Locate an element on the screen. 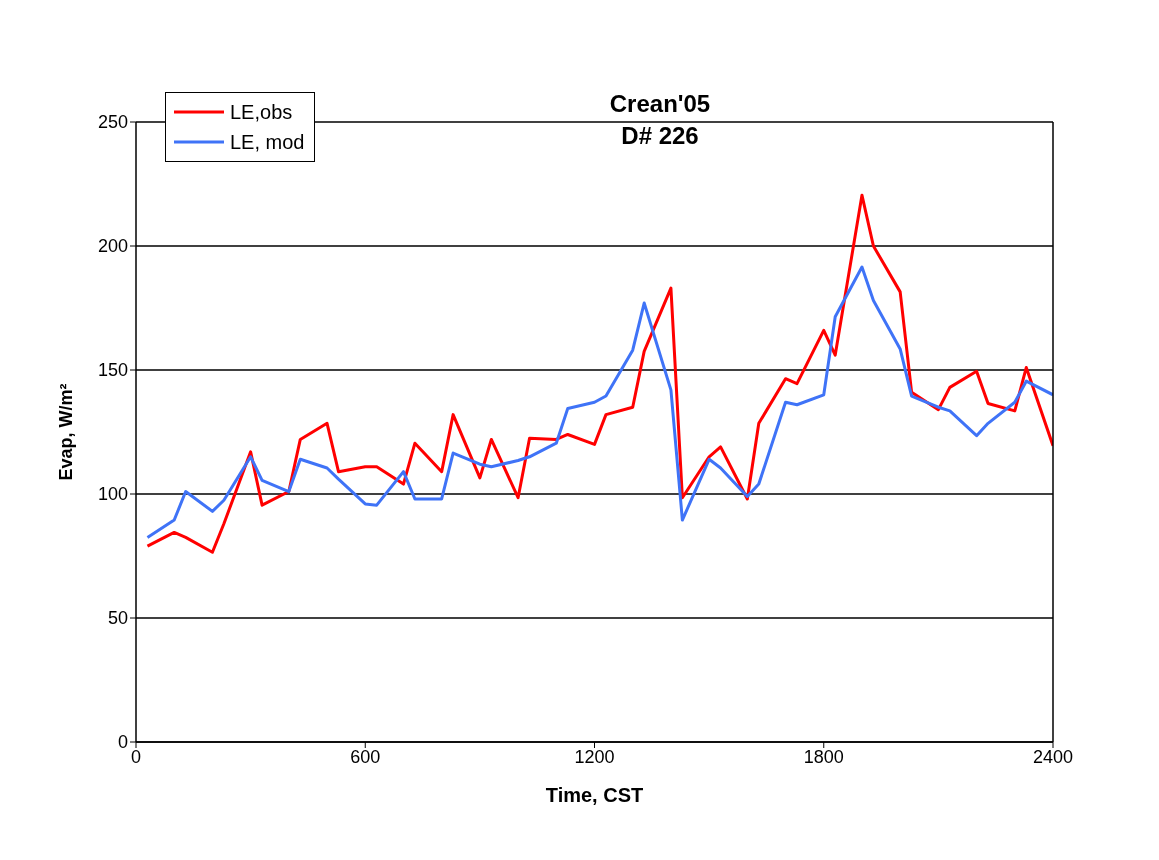  chart-title: Crean'05 is located at coordinates (660, 104).